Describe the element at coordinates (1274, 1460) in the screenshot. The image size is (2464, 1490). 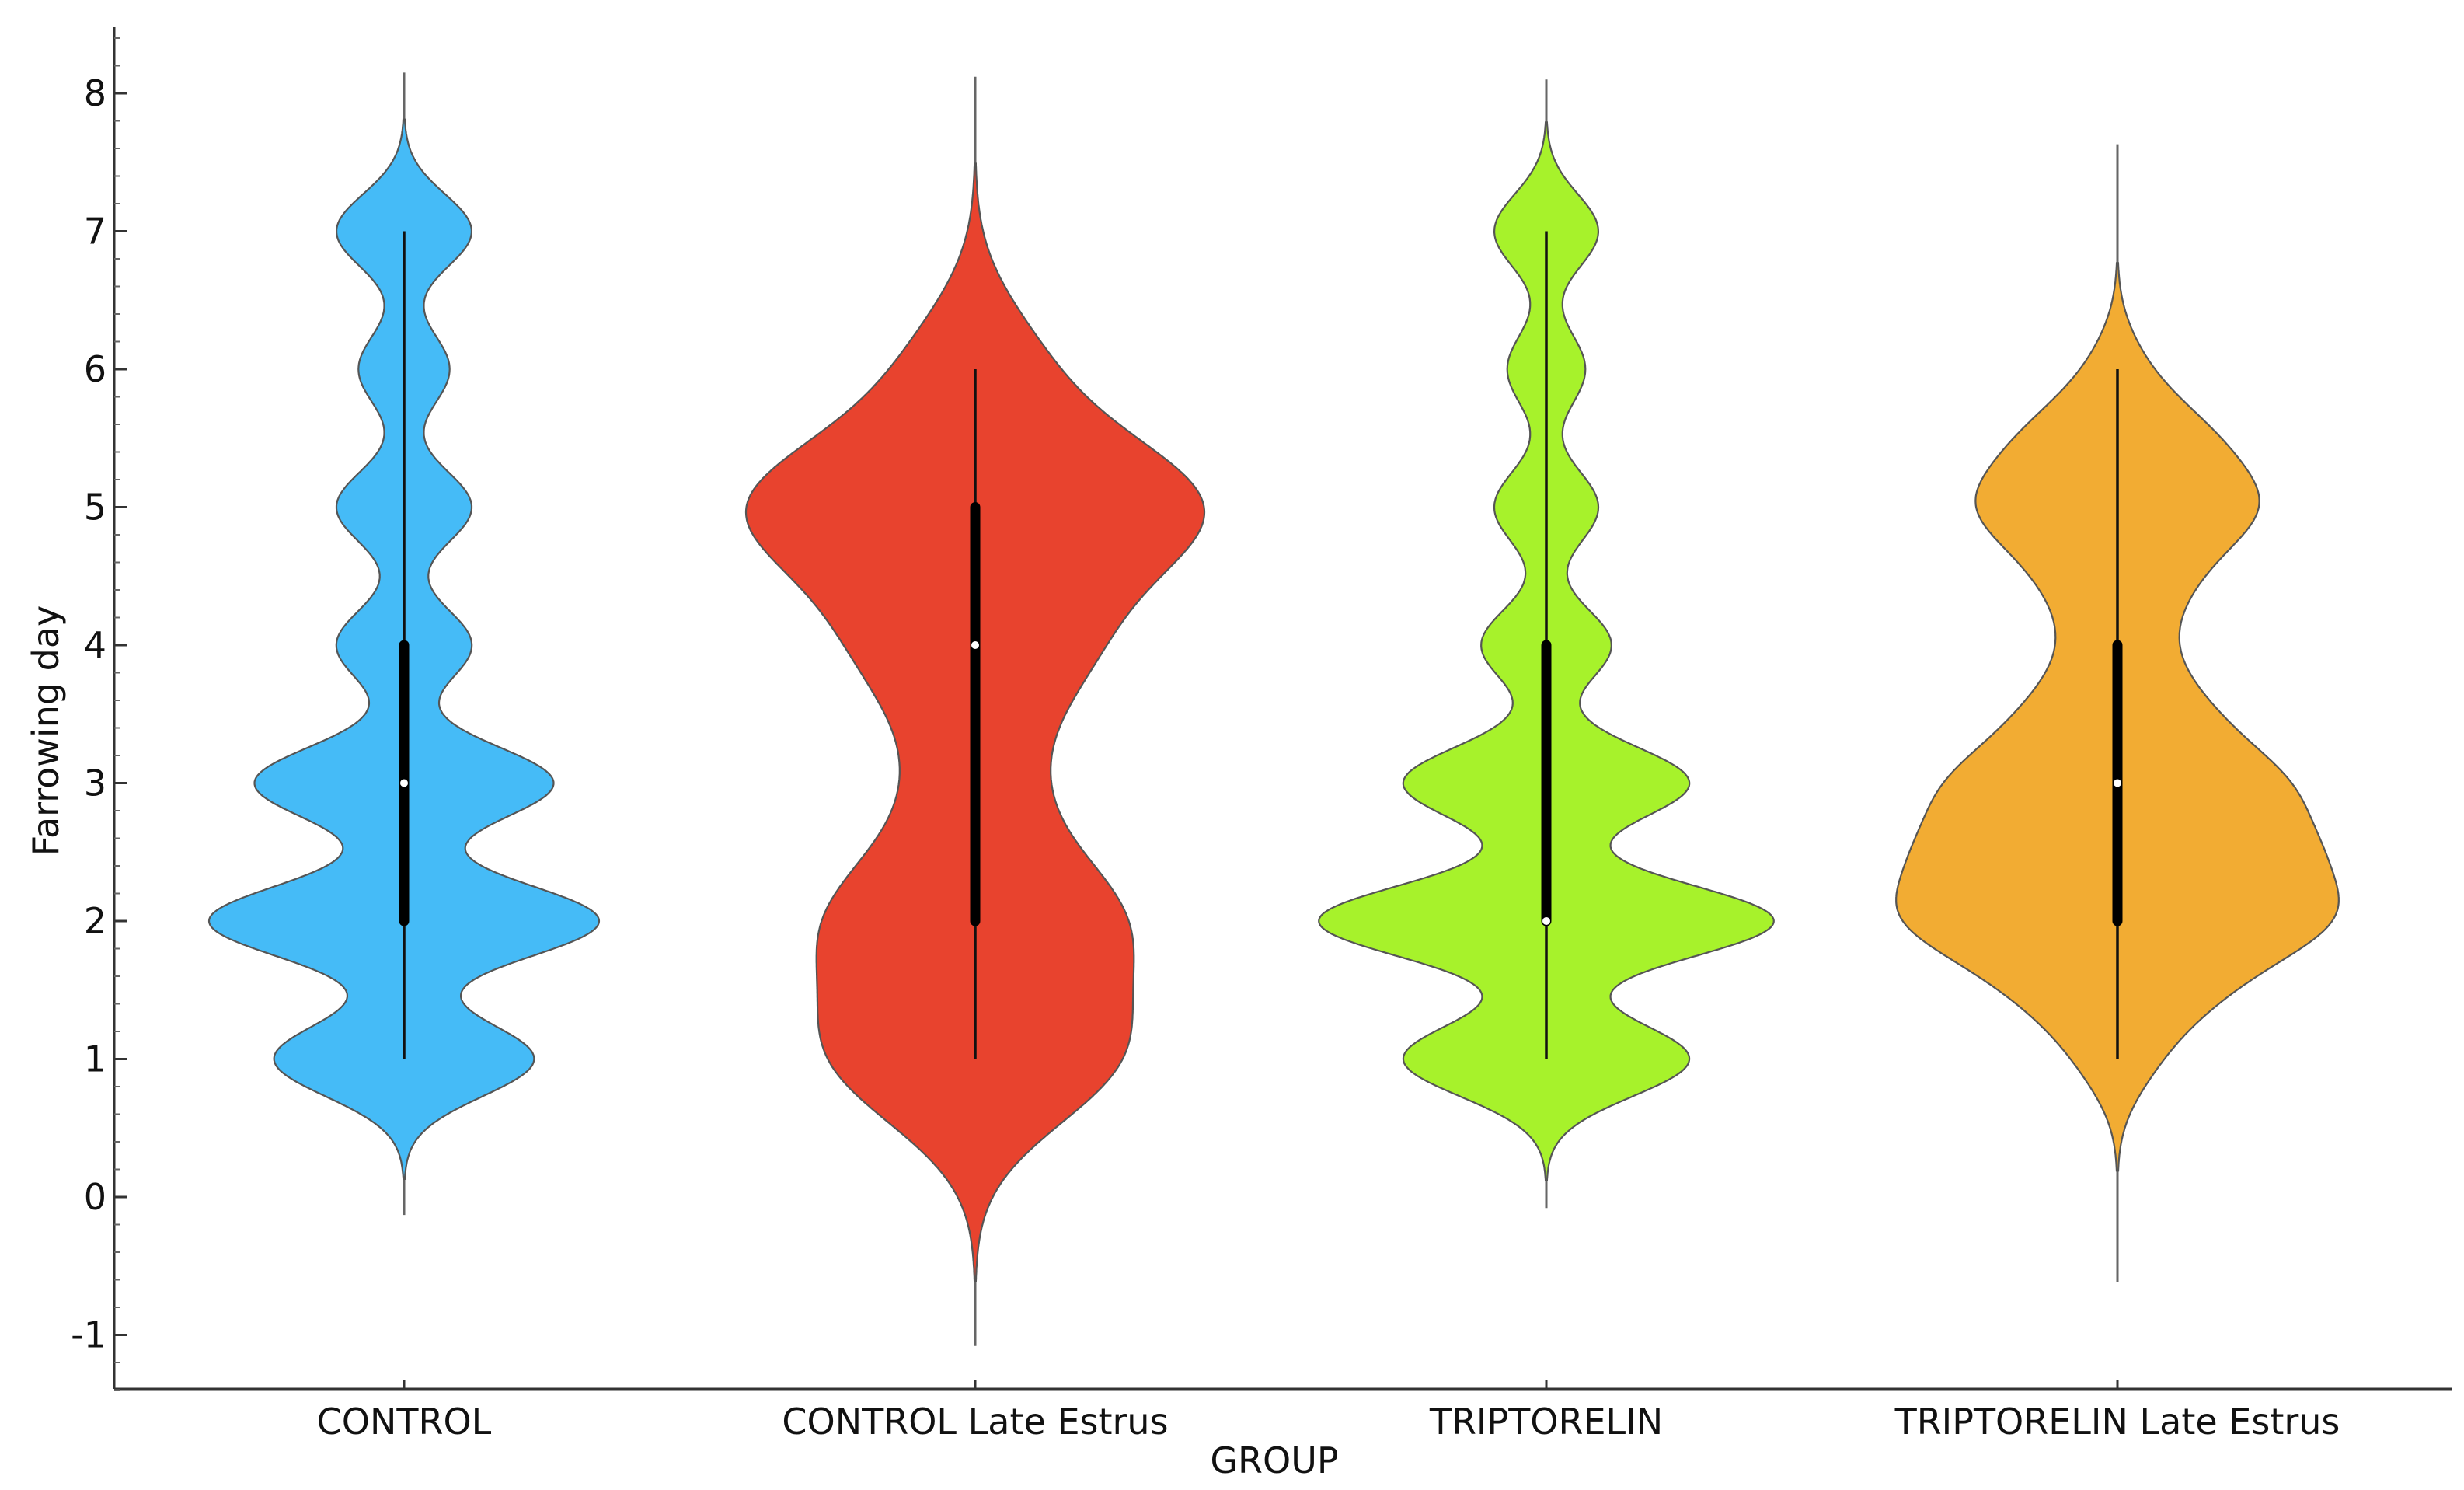
I see `x-axis-title: GROUP` at that location.